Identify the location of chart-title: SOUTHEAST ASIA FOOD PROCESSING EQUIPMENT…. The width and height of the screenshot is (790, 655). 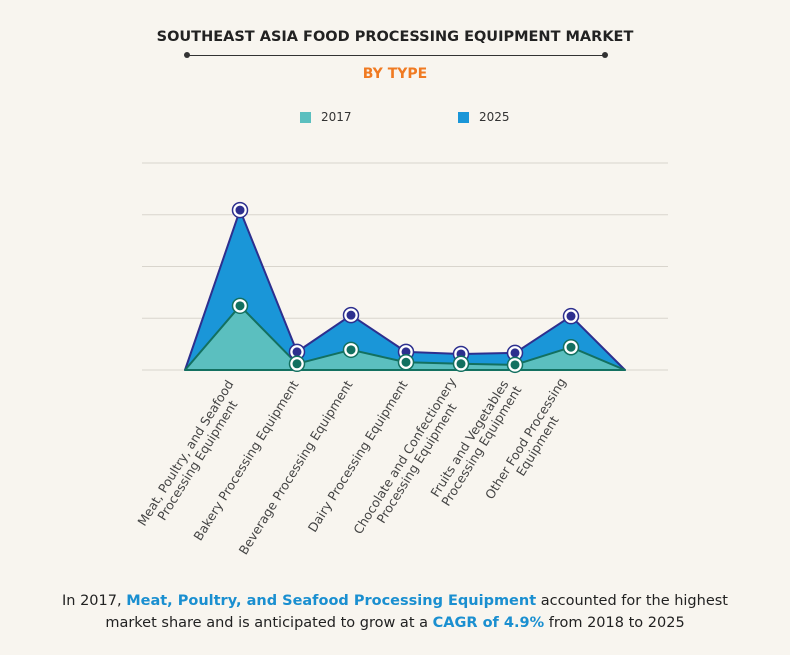
(395, 37).